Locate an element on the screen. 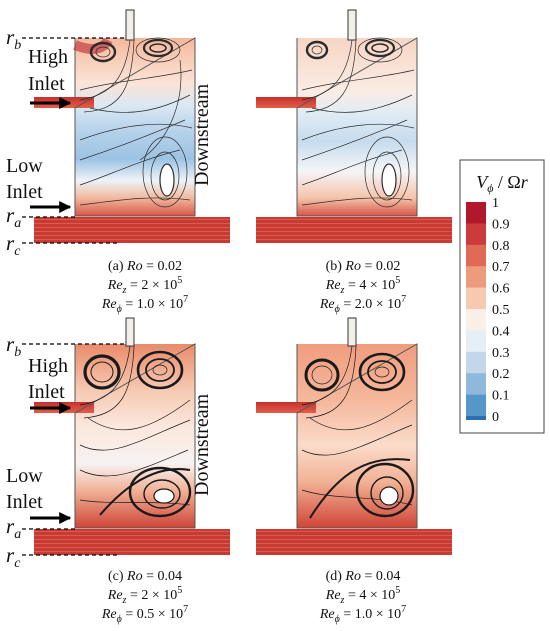  colorbar-tick-label: 1 is located at coordinates (495, 203).